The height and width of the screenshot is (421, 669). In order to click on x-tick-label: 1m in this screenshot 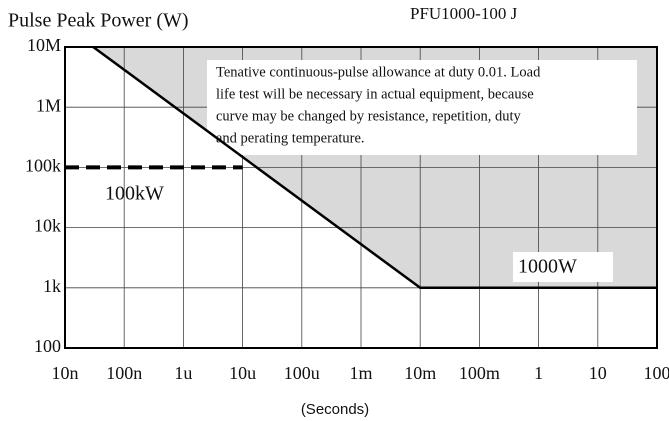, I will do `click(360, 373)`.